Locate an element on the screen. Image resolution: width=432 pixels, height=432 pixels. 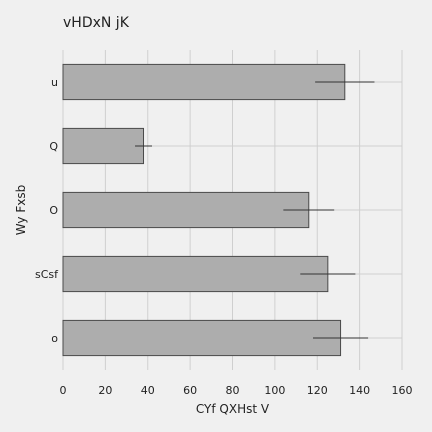
y-tick-label: o is located at coordinates (54, 338).